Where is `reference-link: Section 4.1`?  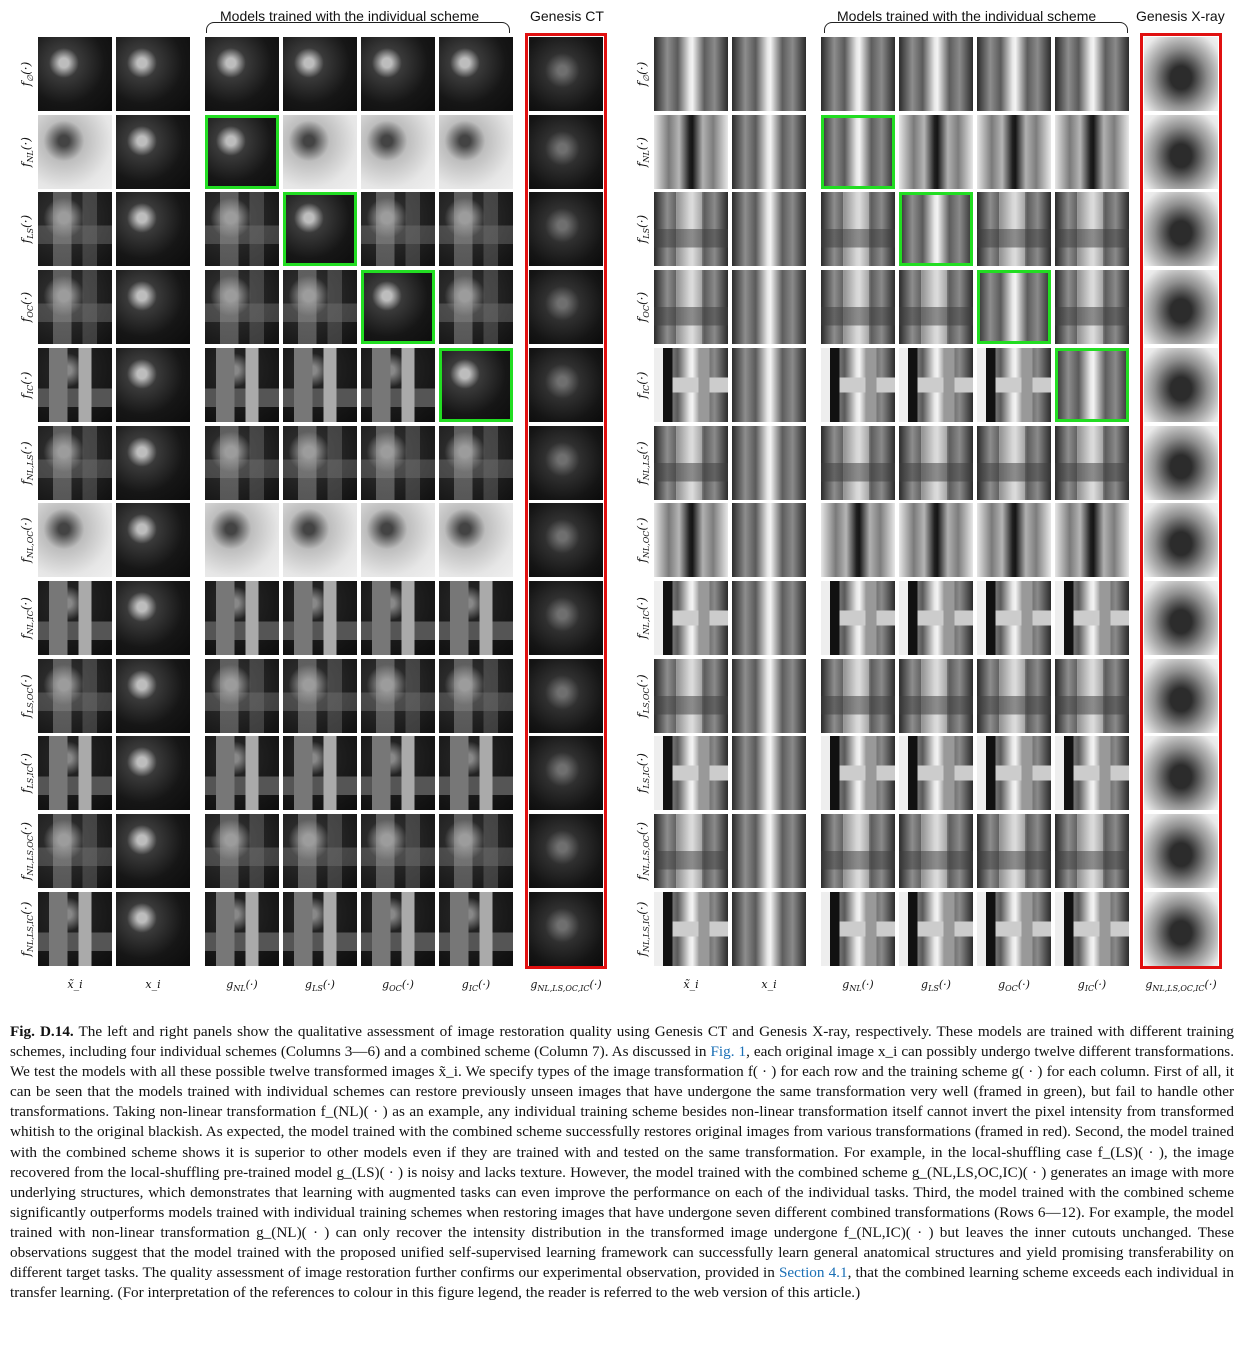 reference-link: Section 4.1 is located at coordinates (813, 1273).